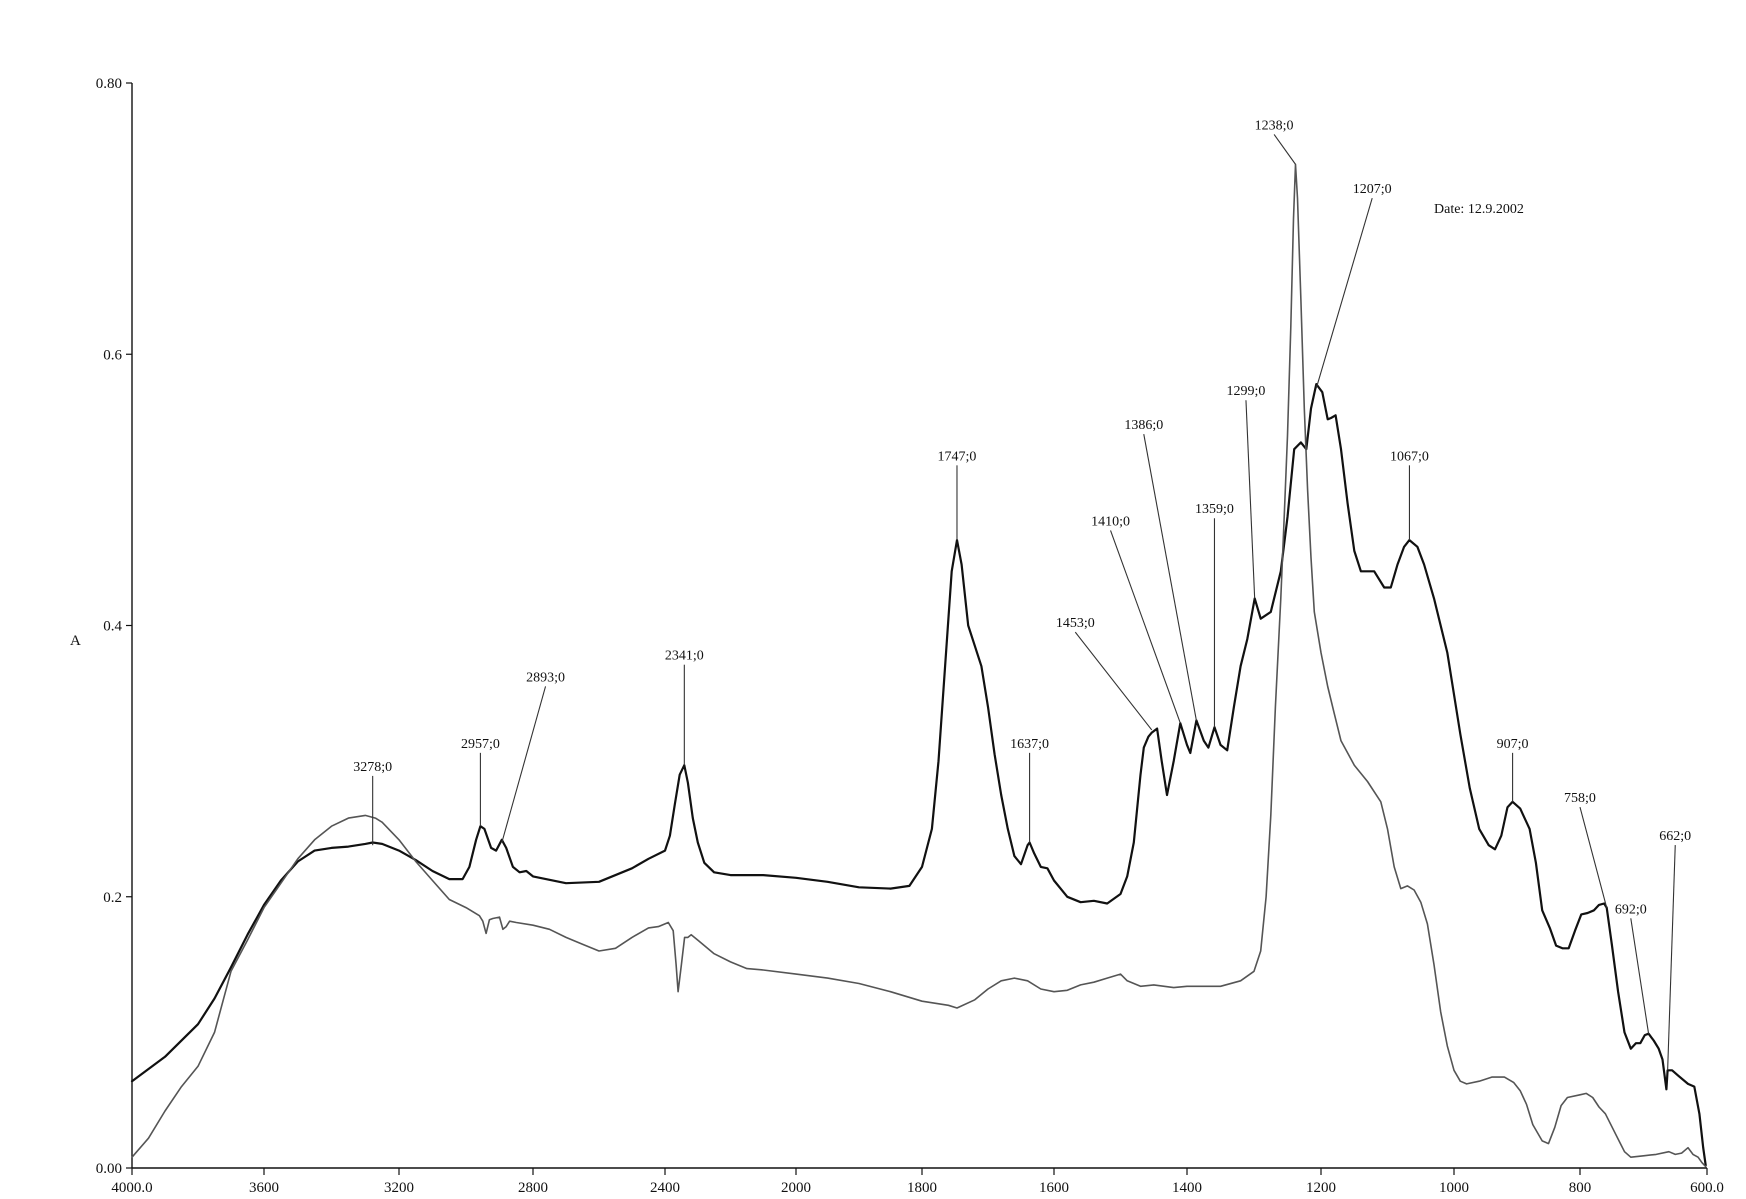 The image size is (1746, 1199). I want to click on peak-label: 2341;0, so click(684, 656).